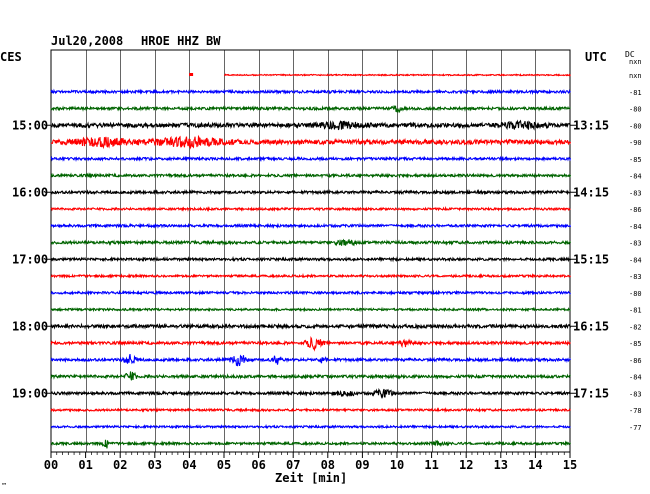 This screenshot has height=494, width=650. What do you see at coordinates (591, 192) in the screenshot?
I see `utc-time-label: 14:15` at bounding box center [591, 192].